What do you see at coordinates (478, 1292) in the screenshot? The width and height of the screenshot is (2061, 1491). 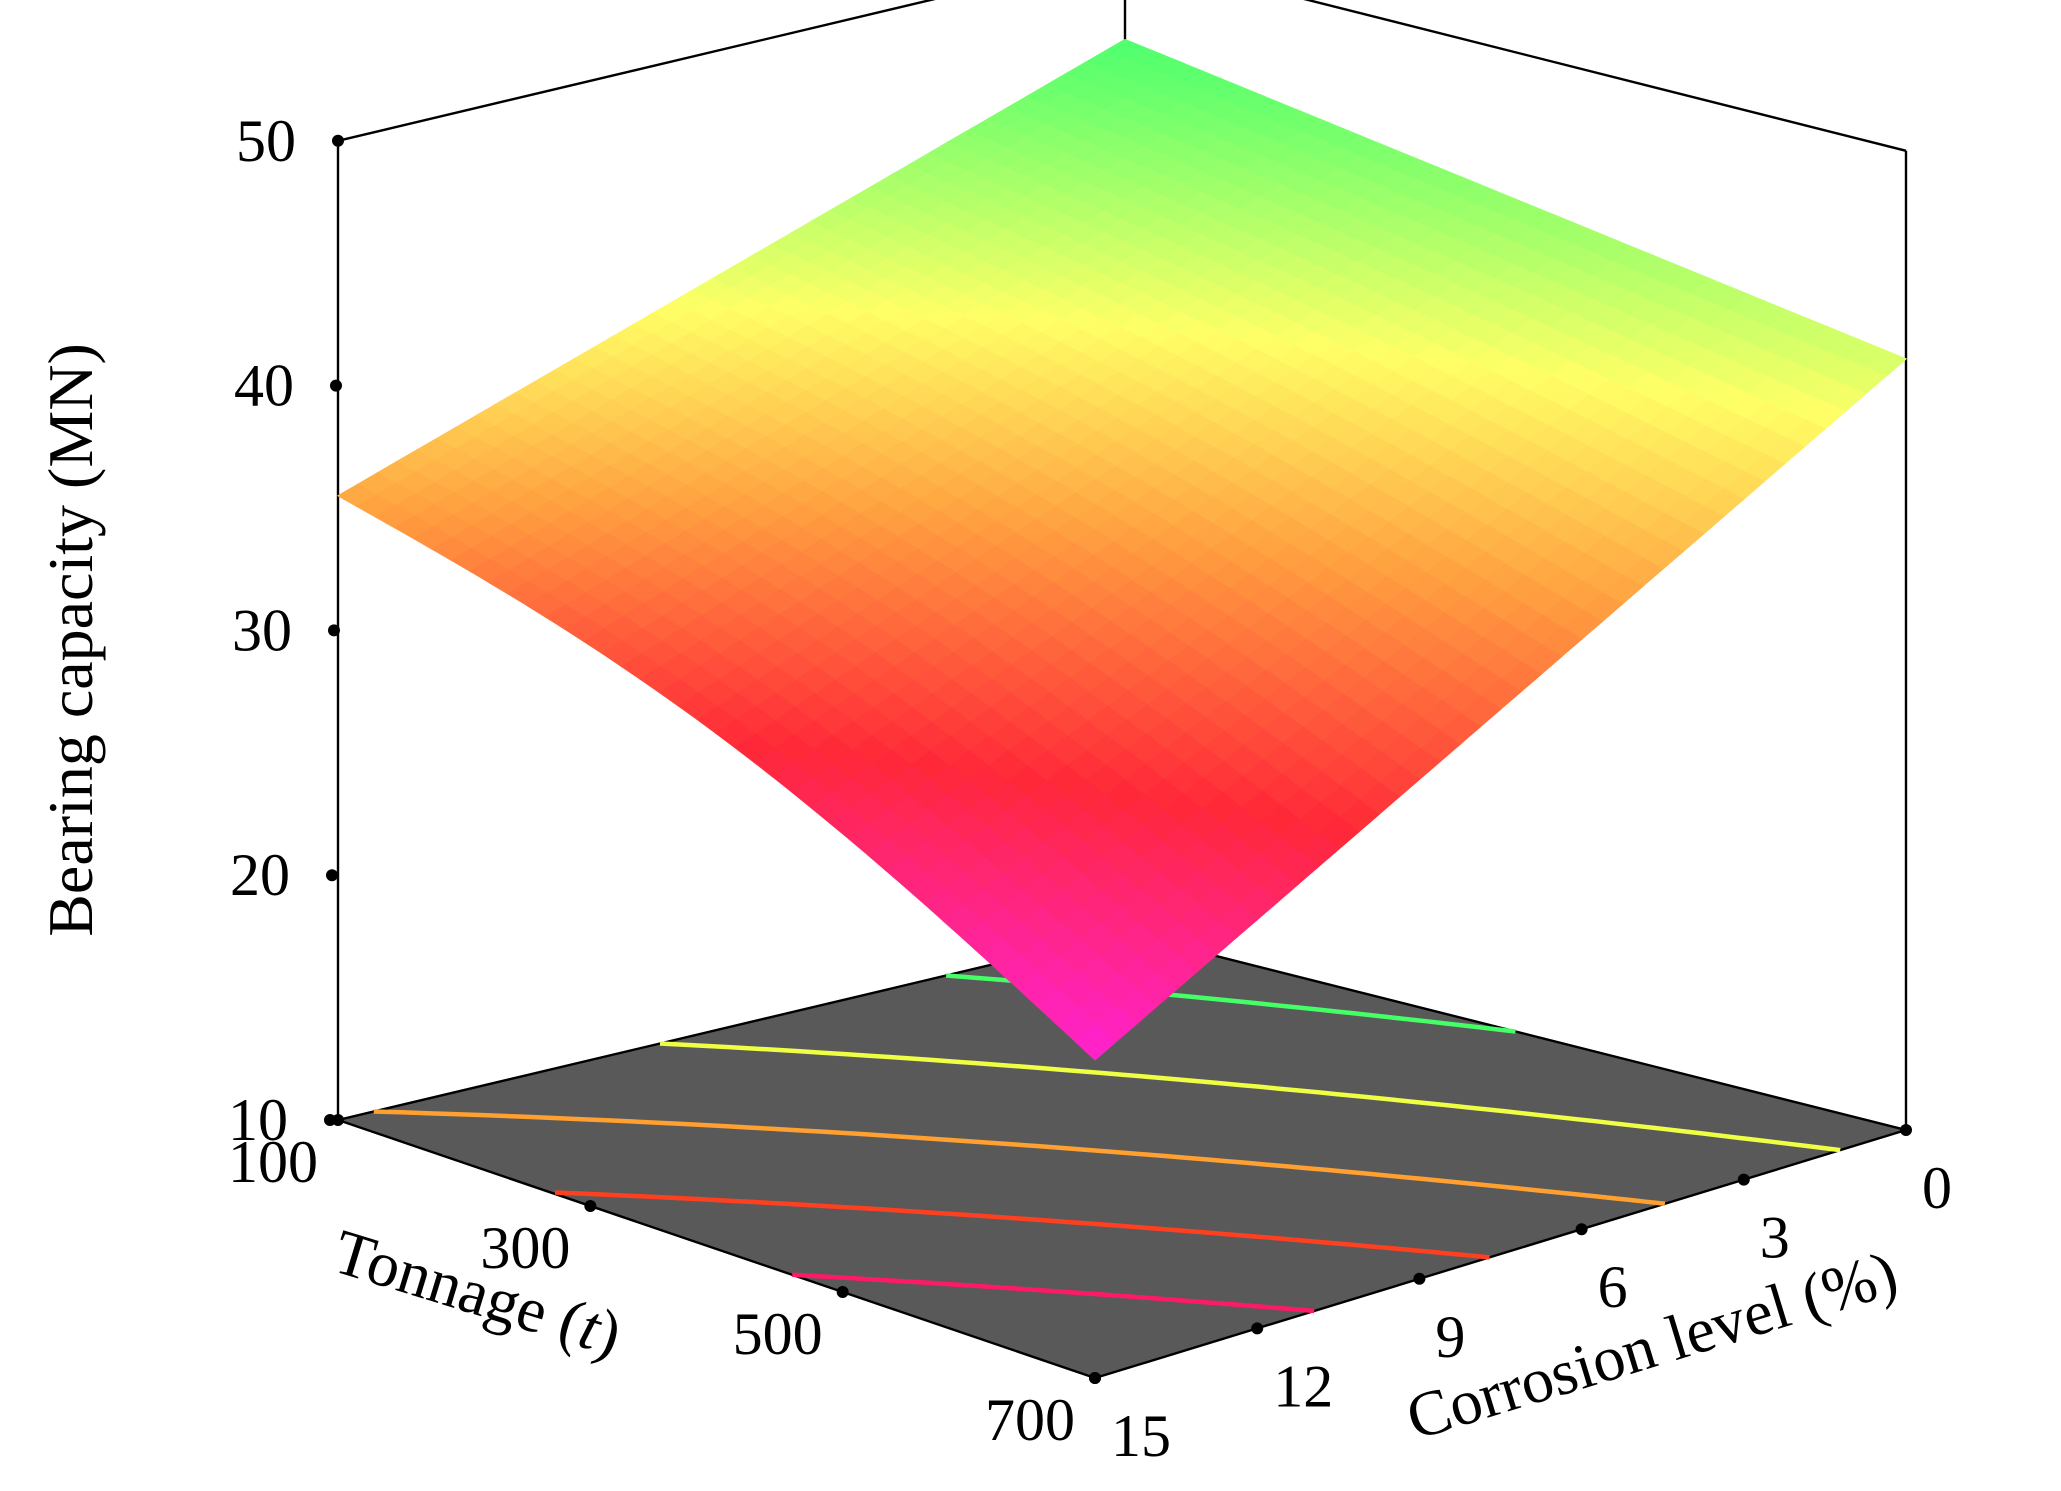 I see `x-axis-title: Tonnage (t)` at bounding box center [478, 1292].